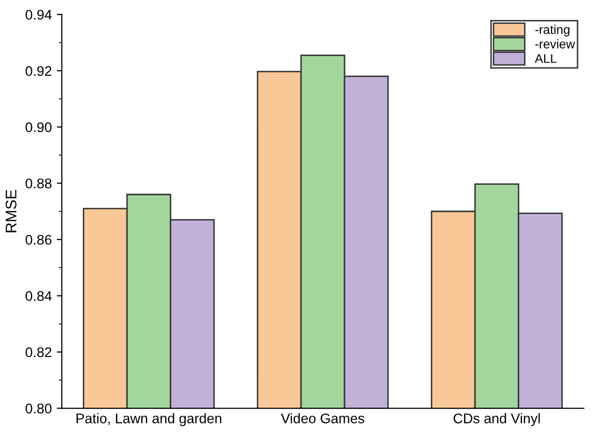 This screenshot has height=439, width=600. I want to click on y-tick-label: 0.84, so click(39, 296).